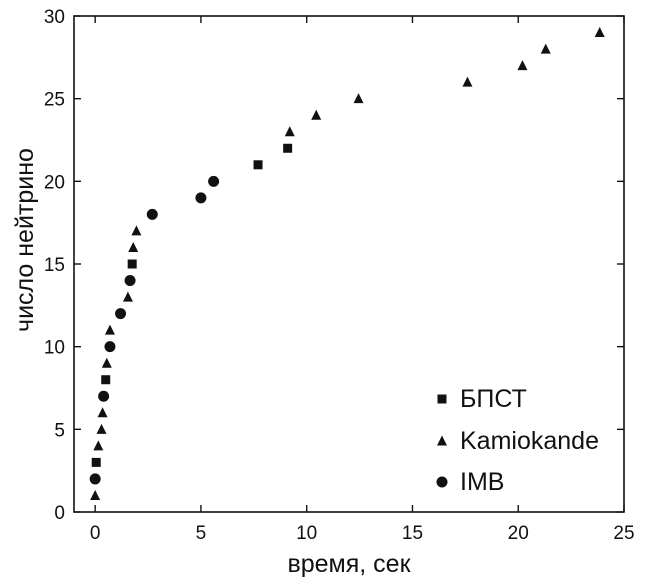 The height and width of the screenshot is (586, 645). I want to click on y-tick-label: 0, so click(59, 513).